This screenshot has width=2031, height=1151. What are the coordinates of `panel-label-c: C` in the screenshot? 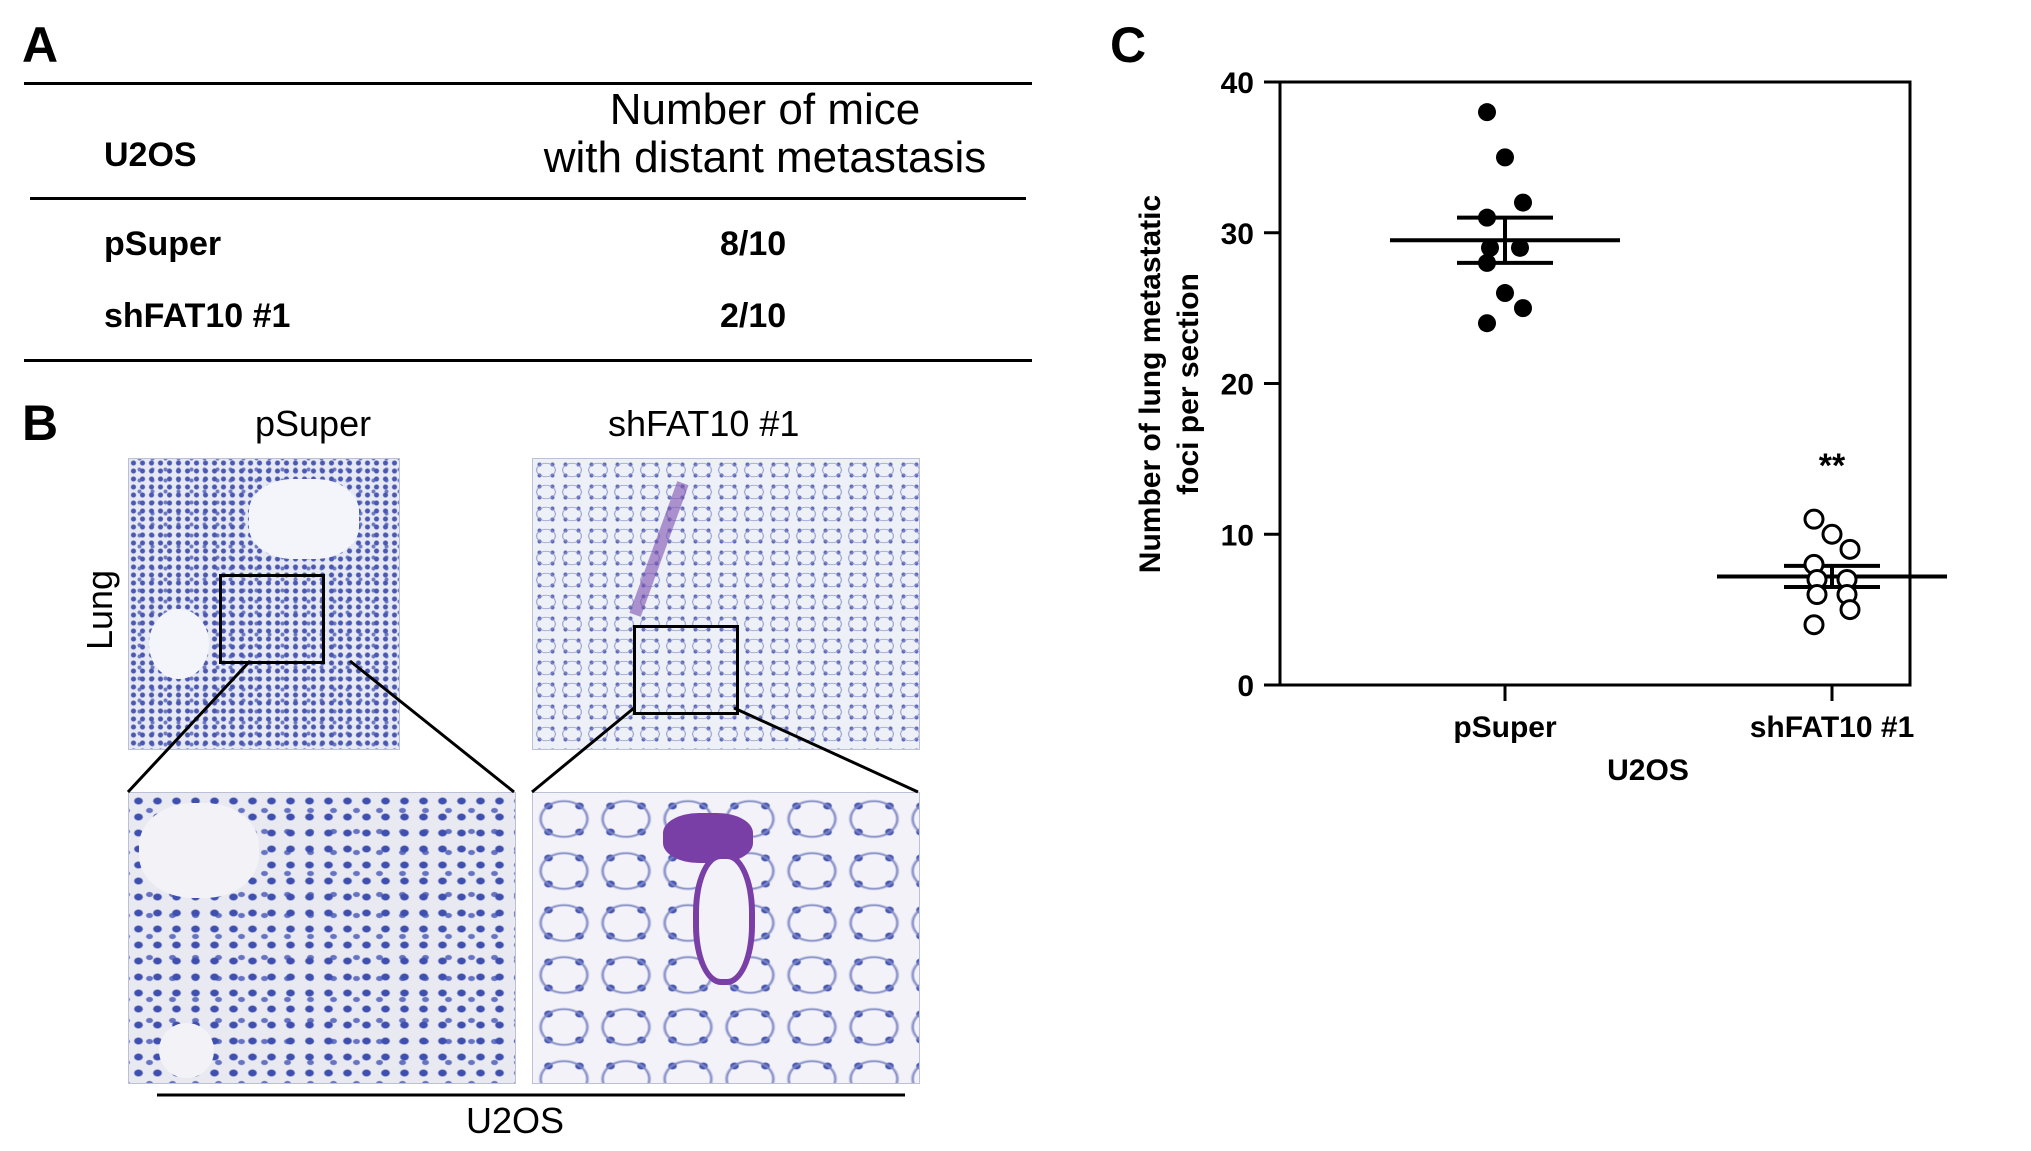 It's located at (1128, 45).